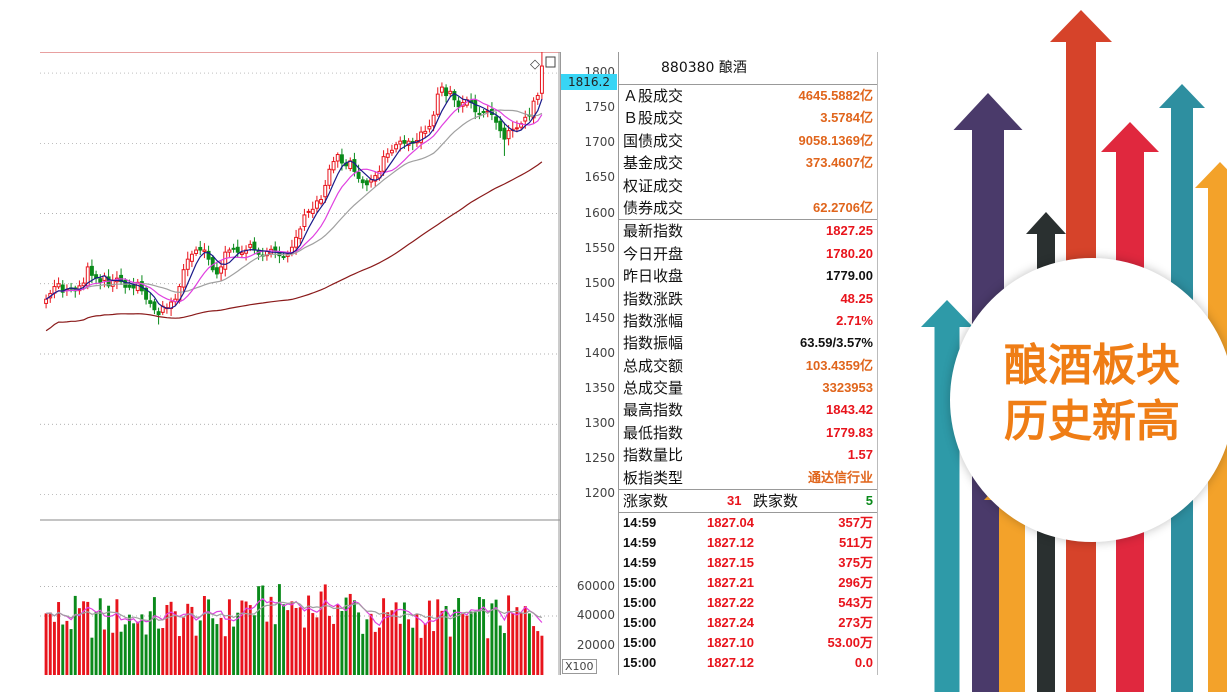  I want to click on price-tick: 1750, so click(599, 107).